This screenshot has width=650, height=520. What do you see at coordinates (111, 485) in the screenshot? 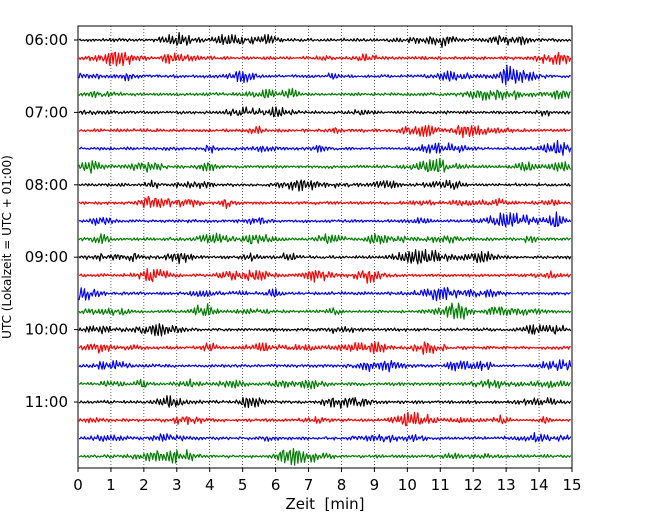
I see `x-tick-label: 1` at bounding box center [111, 485].